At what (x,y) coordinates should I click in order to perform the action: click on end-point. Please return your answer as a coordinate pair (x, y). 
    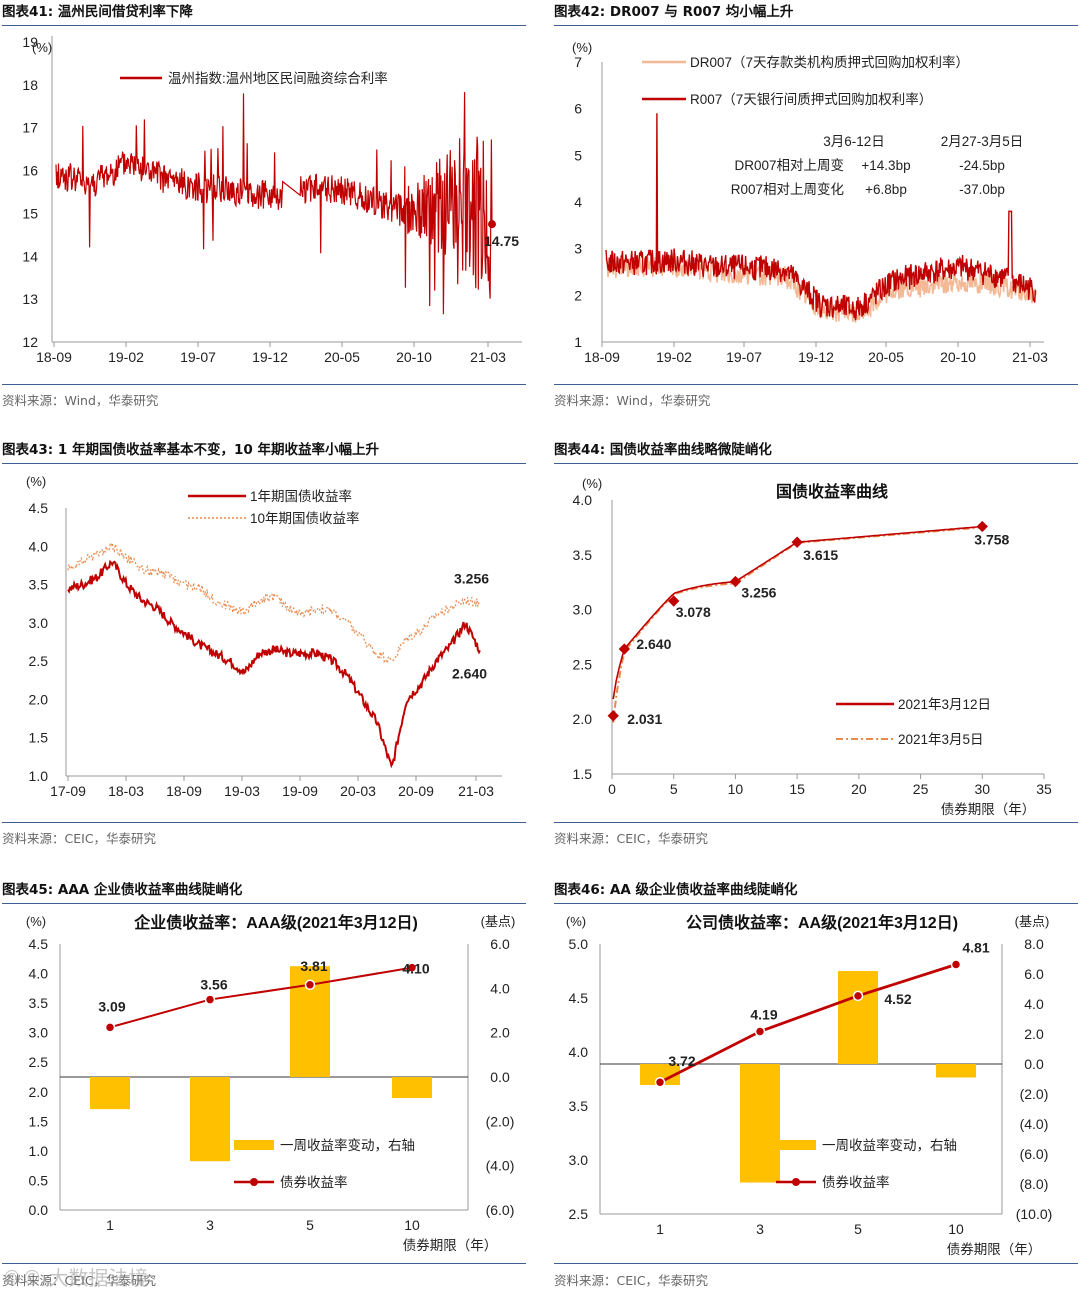
    Looking at the image, I should click on (492, 224).